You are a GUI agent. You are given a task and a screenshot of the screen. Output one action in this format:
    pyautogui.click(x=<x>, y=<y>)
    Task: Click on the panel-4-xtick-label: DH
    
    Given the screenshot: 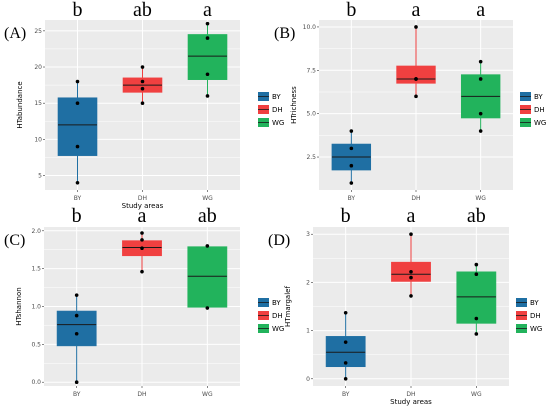 What is the action you would take?
    pyautogui.click(x=410, y=394)
    